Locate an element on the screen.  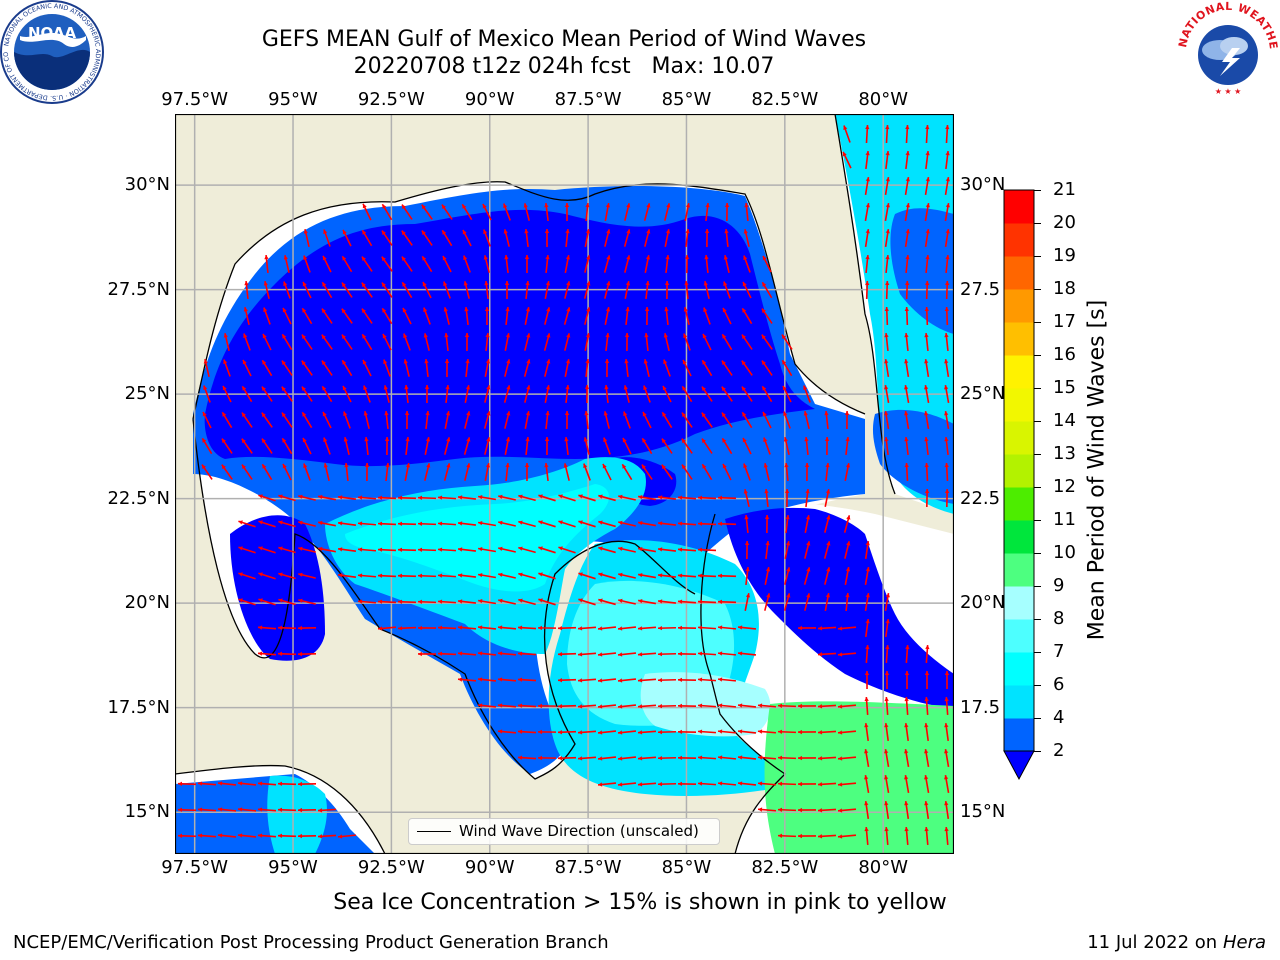
lon-tick-label: 85°W is located at coordinates (686, 99).